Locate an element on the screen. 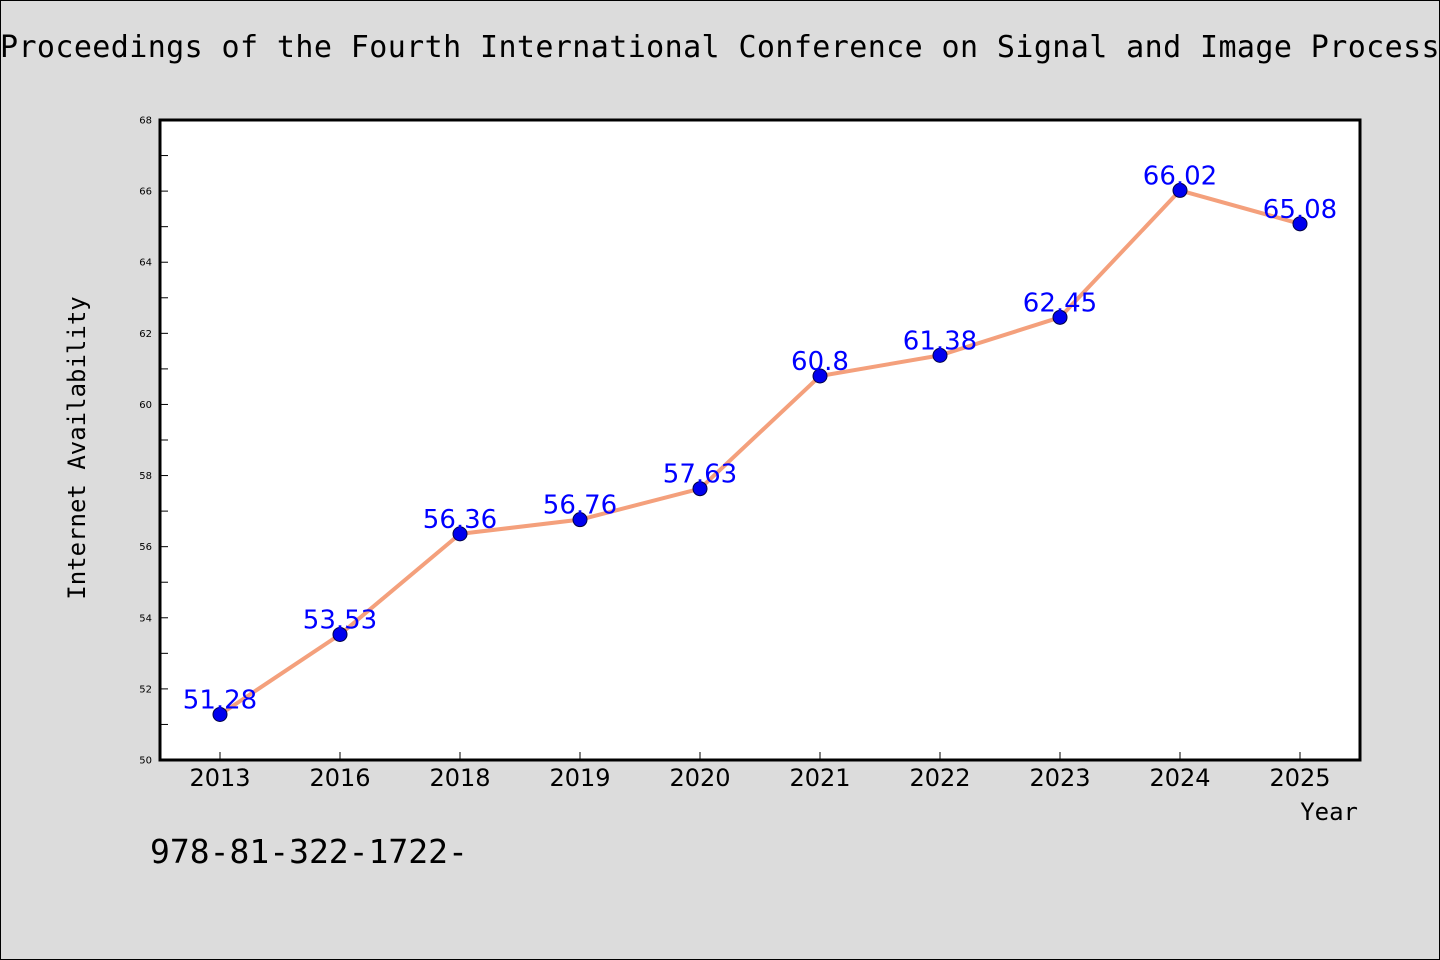 Image resolution: width=1440 pixels, height=960 pixels. data-label: 60.8 is located at coordinates (820, 362).